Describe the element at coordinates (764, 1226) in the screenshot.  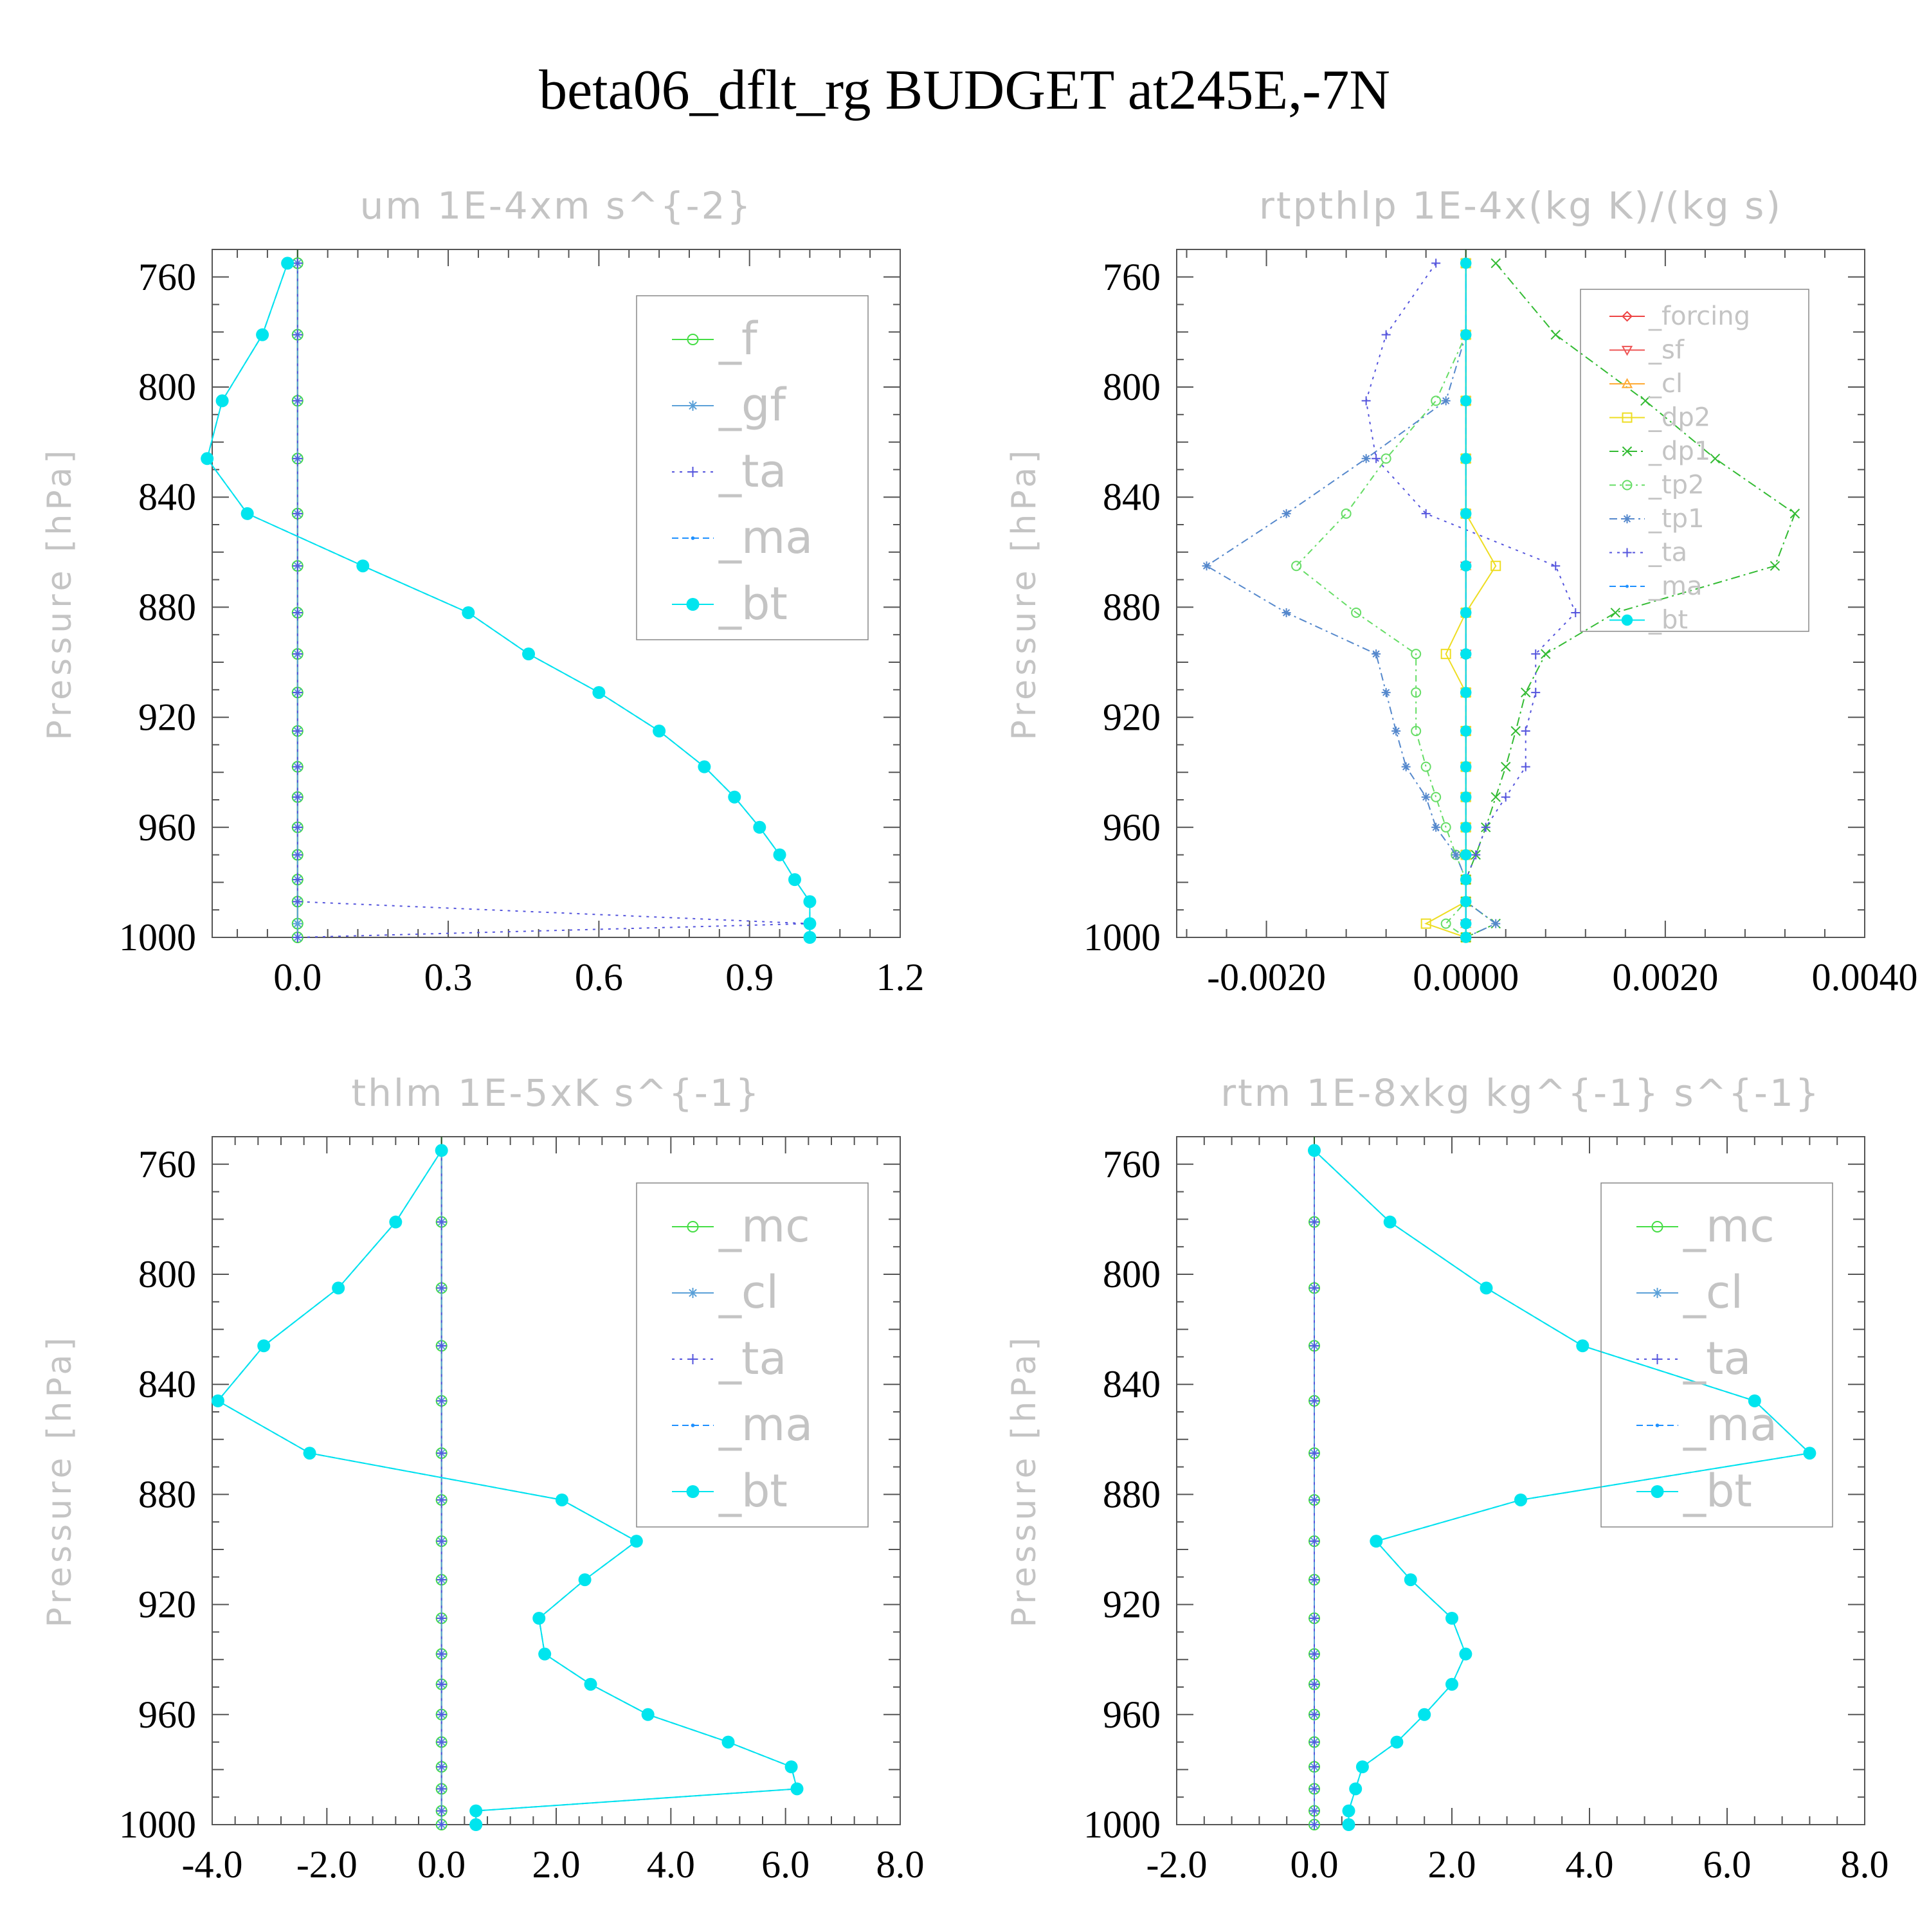
I see `legend-label: _mc` at that location.